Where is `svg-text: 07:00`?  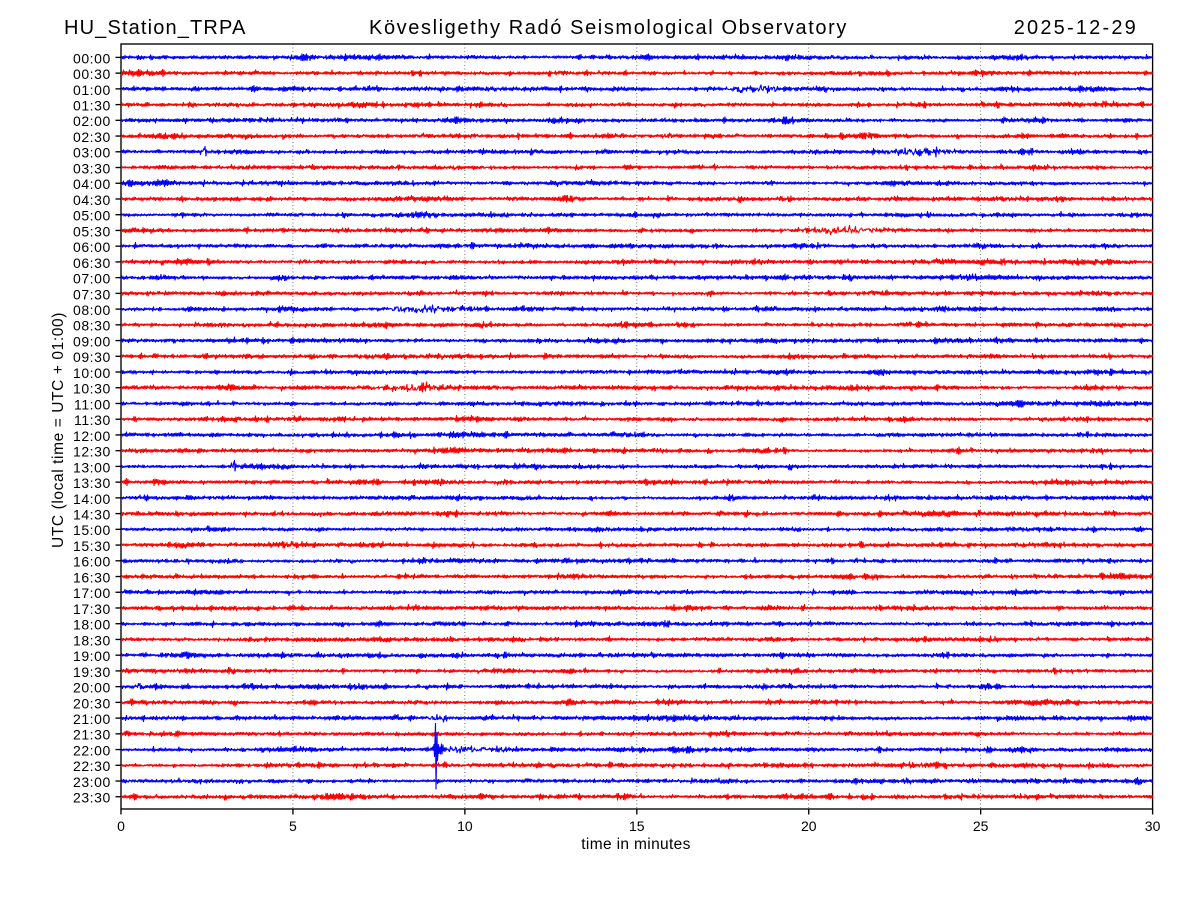 svg-text: 07:00 is located at coordinates (92, 279).